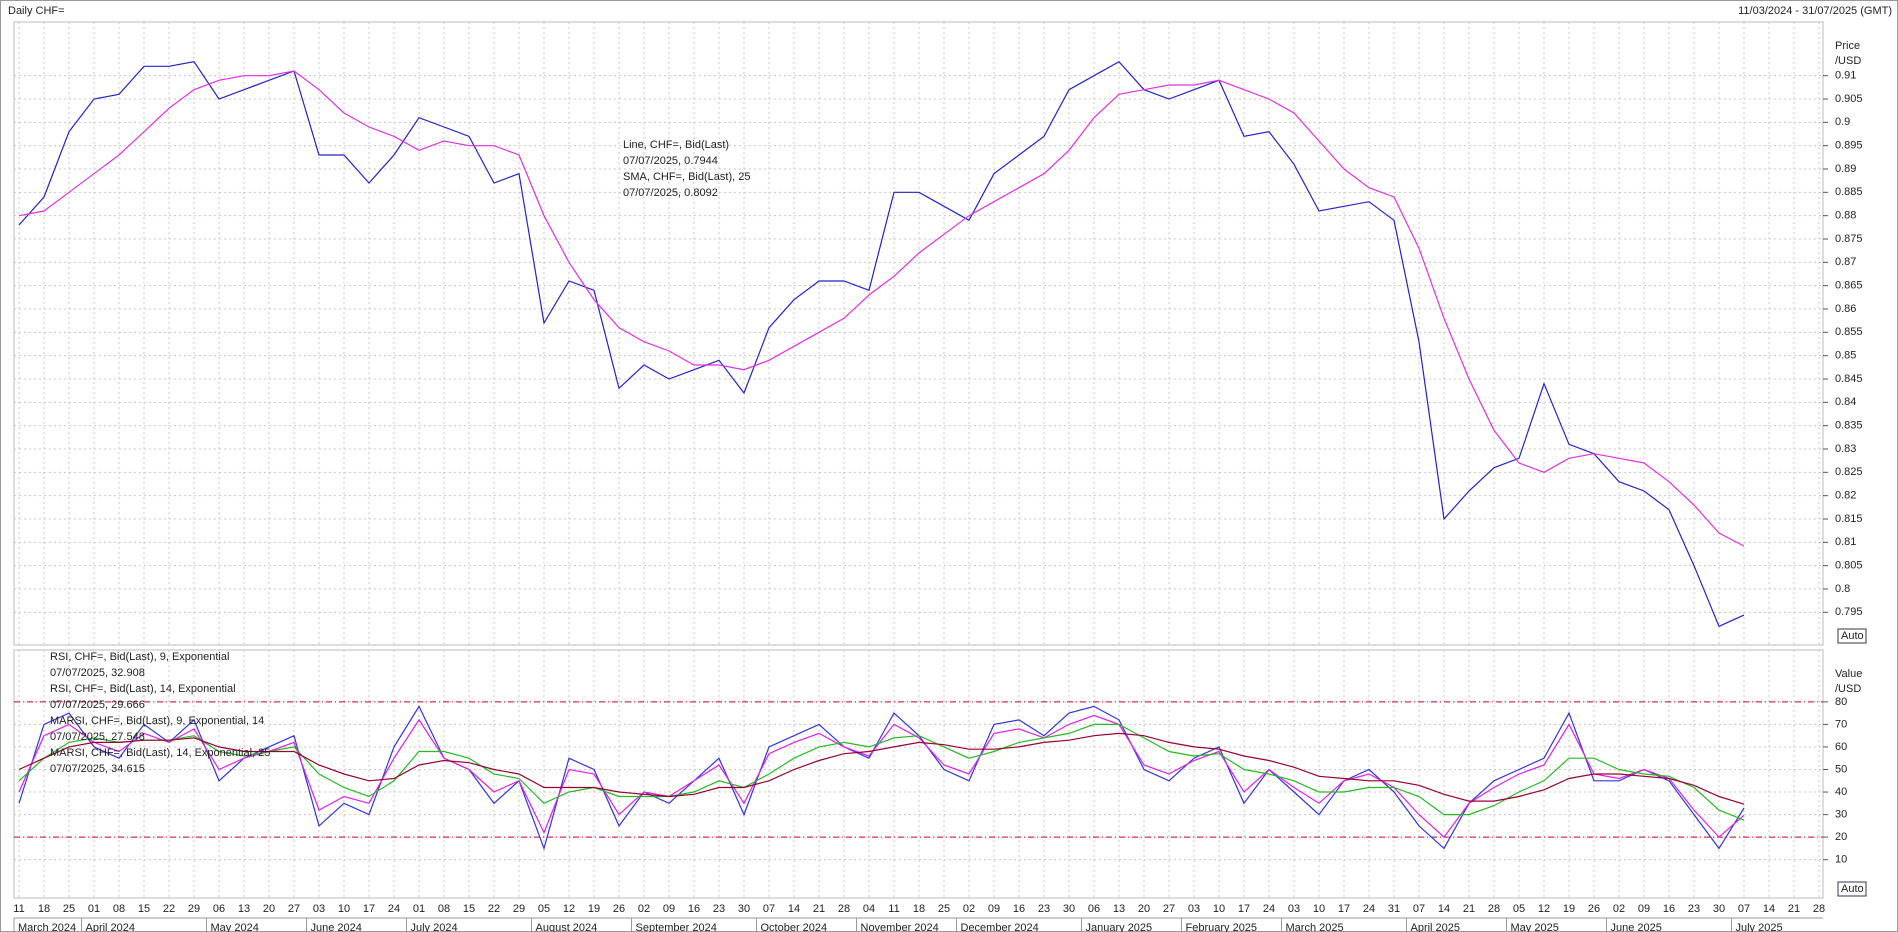  Describe the element at coordinates (1841, 747) in the screenshot. I see `y-tick-label: 60` at that location.